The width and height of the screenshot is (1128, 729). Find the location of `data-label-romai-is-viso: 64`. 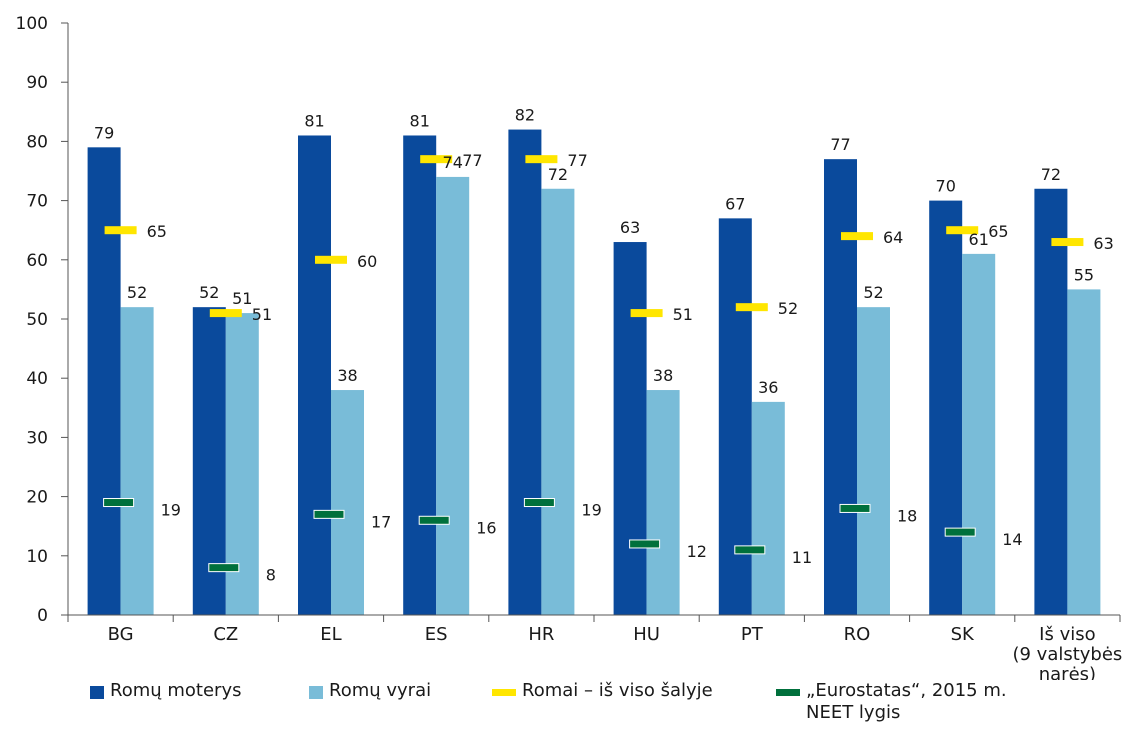

data-label-romai-is-viso: 64 is located at coordinates (893, 237).